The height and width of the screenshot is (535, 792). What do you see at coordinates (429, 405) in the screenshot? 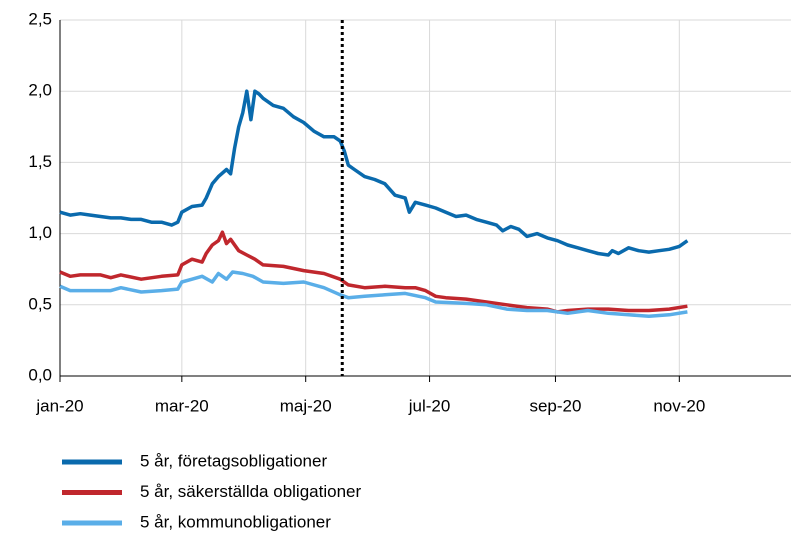
I see `x-tick-label: jul-20` at bounding box center [429, 405].